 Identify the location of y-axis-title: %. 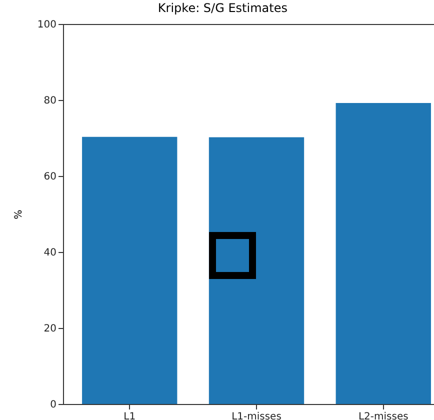
(18, 215).